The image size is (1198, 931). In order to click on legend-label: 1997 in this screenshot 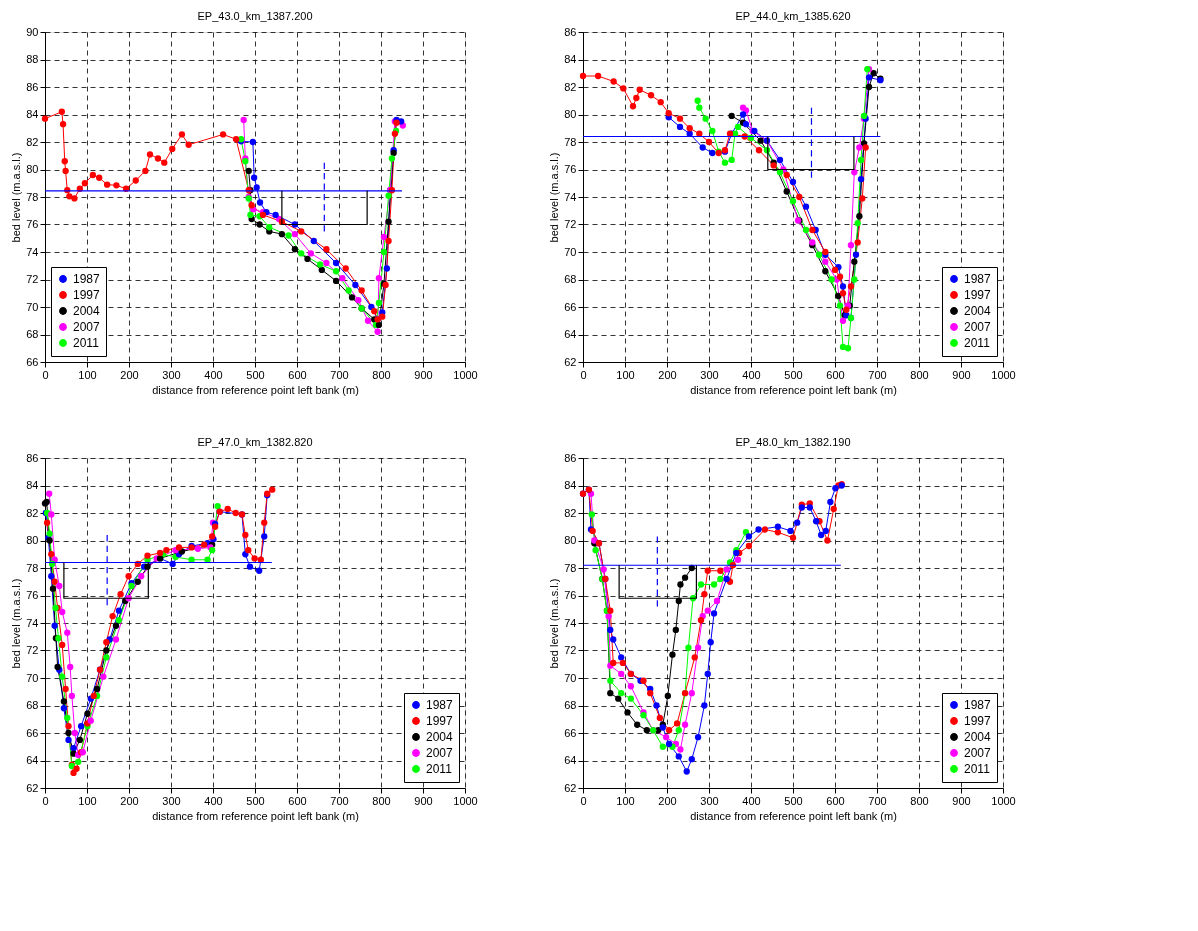, I will do `click(440, 721)`.